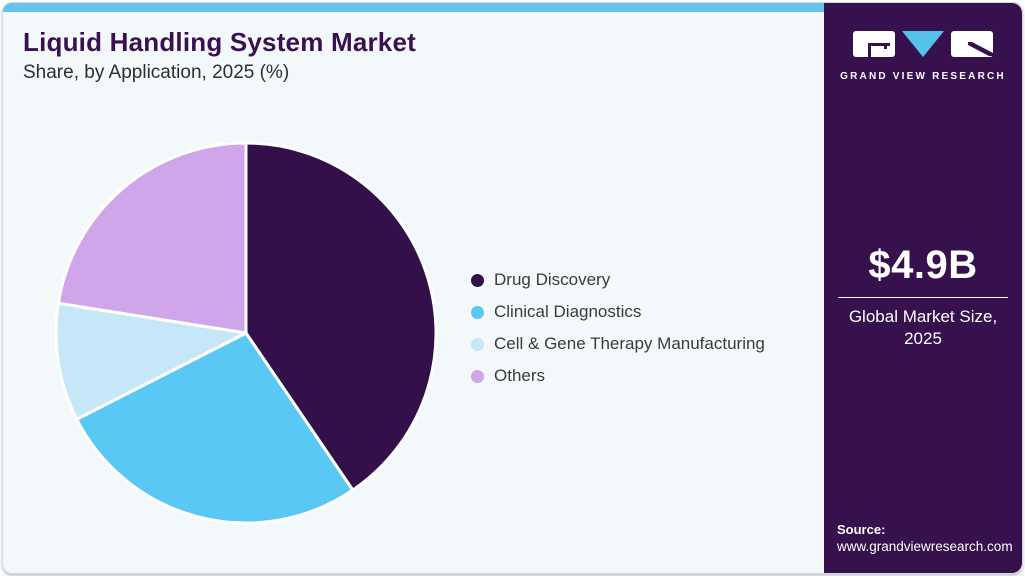  What do you see at coordinates (552, 279) in the screenshot?
I see `legend-label: Drug Discovery` at bounding box center [552, 279].